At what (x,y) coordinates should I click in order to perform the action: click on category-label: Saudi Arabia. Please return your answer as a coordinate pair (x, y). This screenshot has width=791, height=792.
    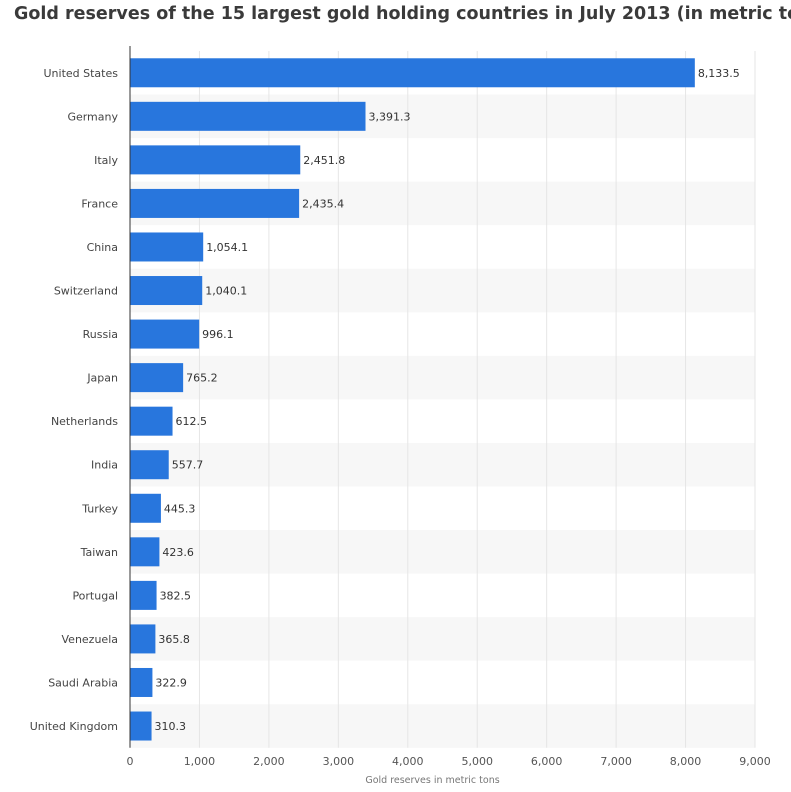
    Looking at the image, I should click on (83, 682).